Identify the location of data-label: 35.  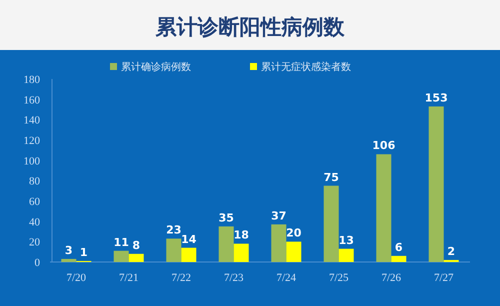
(226, 217).